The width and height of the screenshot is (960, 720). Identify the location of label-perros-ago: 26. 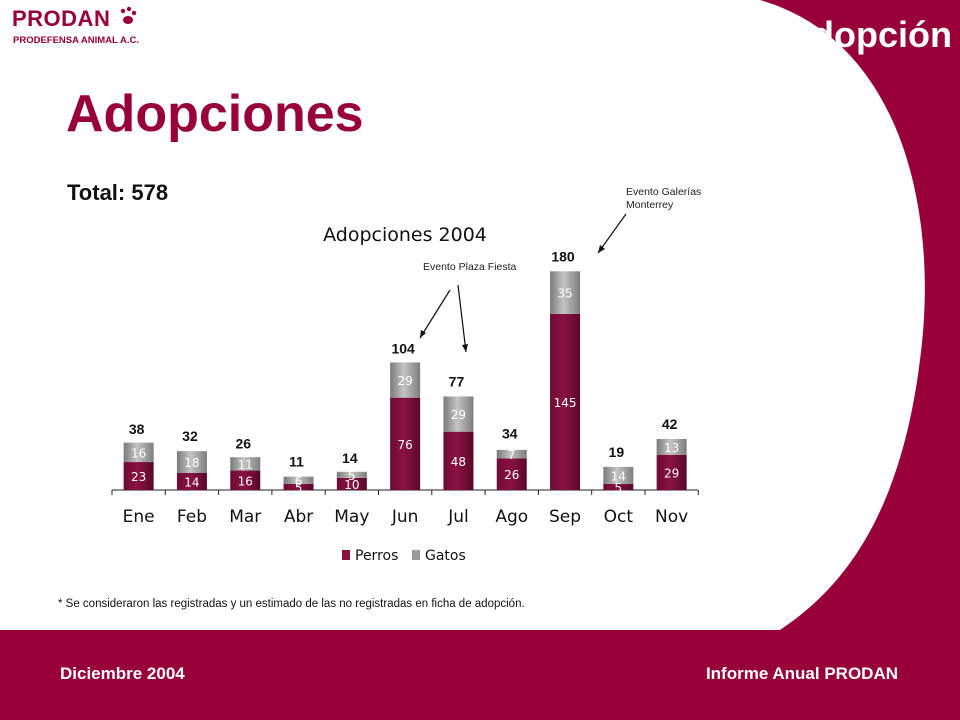
(511, 475).